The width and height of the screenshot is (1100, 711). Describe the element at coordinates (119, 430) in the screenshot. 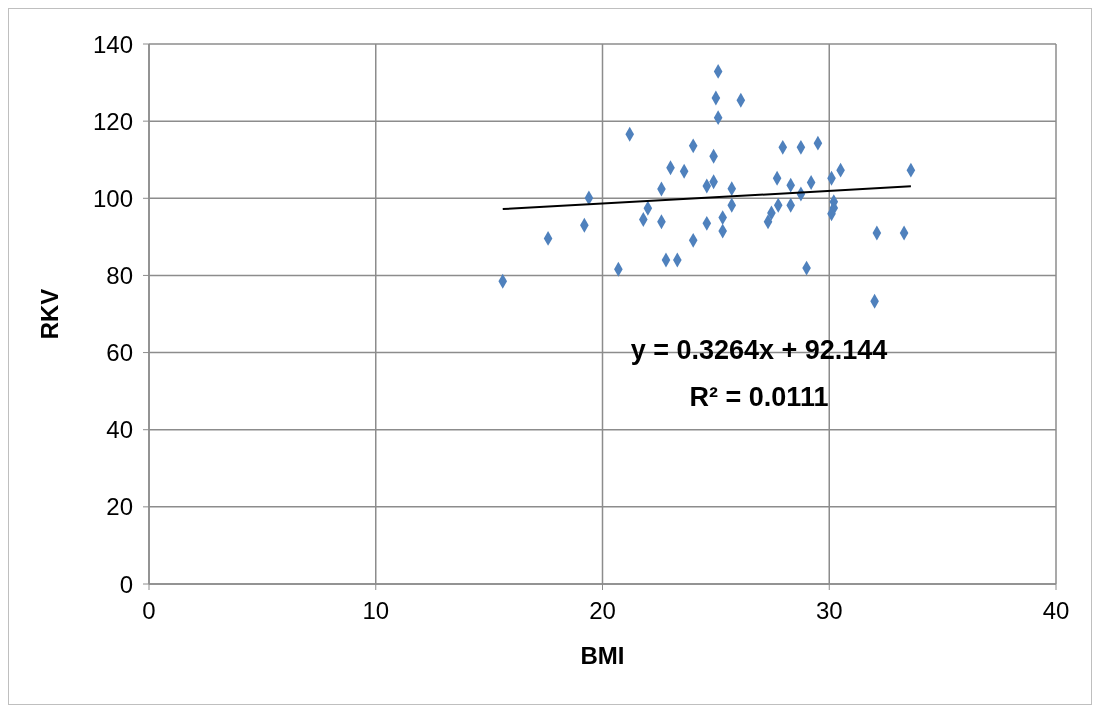

I see `y-tick-label: 40` at that location.